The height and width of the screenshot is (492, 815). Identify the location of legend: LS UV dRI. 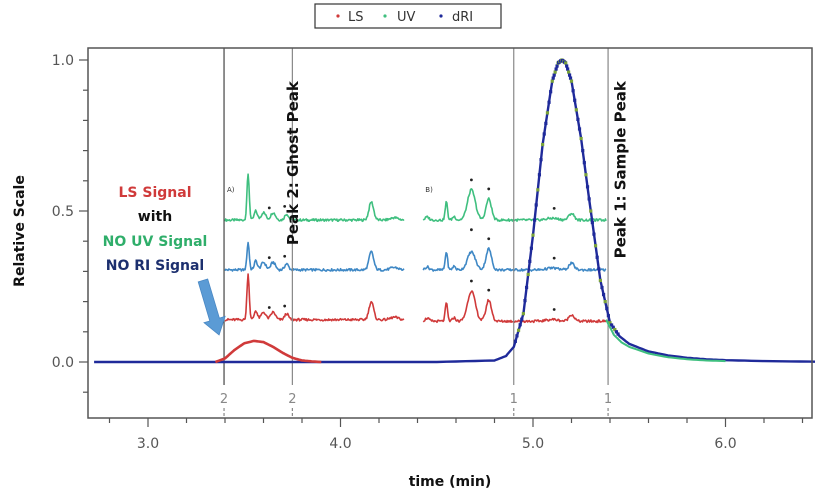
(408, 16).